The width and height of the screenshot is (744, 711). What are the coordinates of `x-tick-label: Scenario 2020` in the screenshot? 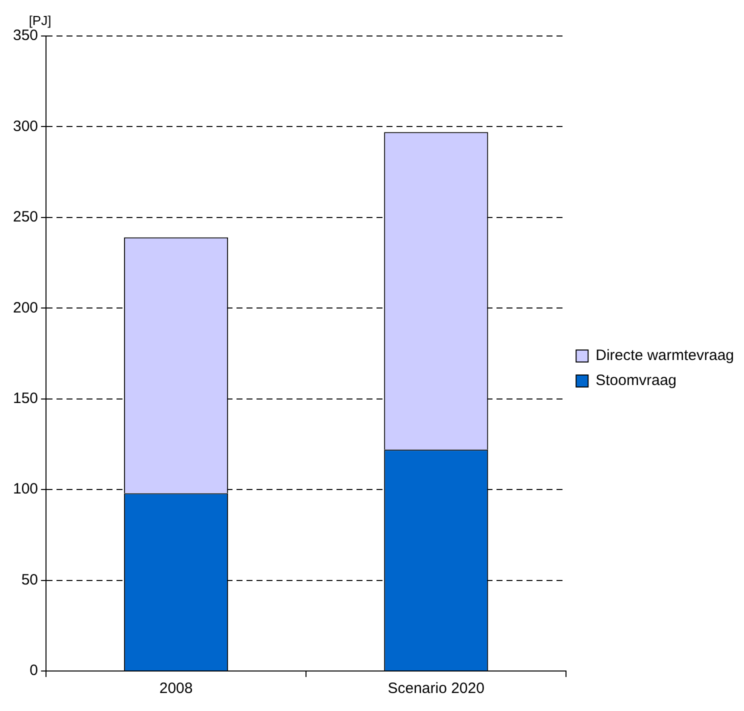 It's located at (436, 689).